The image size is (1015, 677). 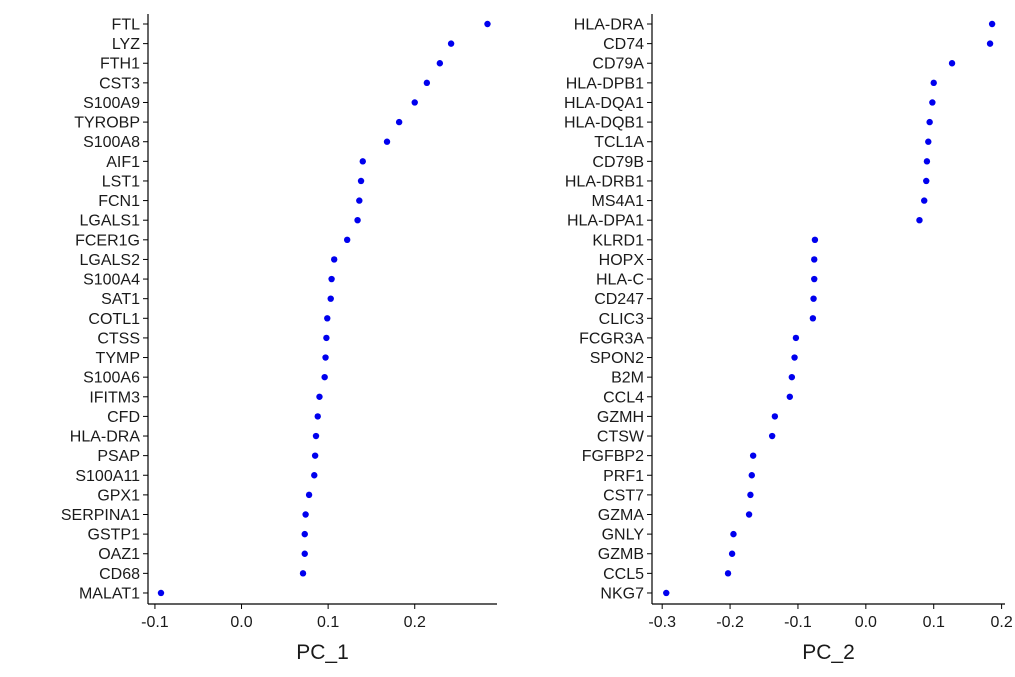 What do you see at coordinates (121, 181) in the screenshot?
I see `pc1-gene-label: LST1` at bounding box center [121, 181].